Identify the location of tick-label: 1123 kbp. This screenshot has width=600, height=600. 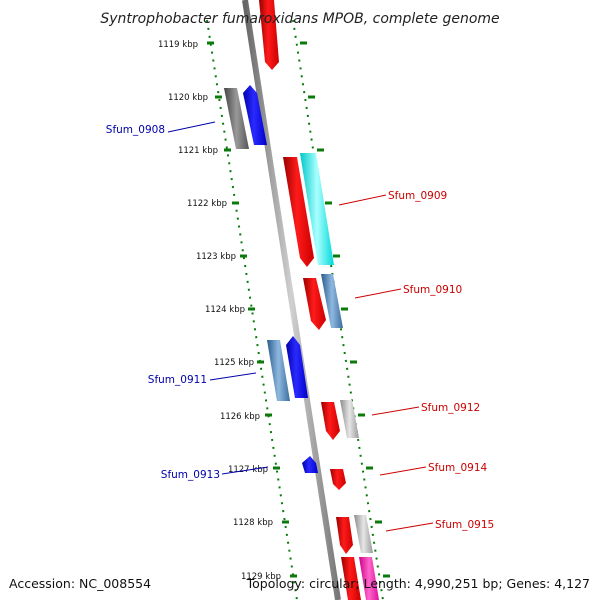
(216, 257).